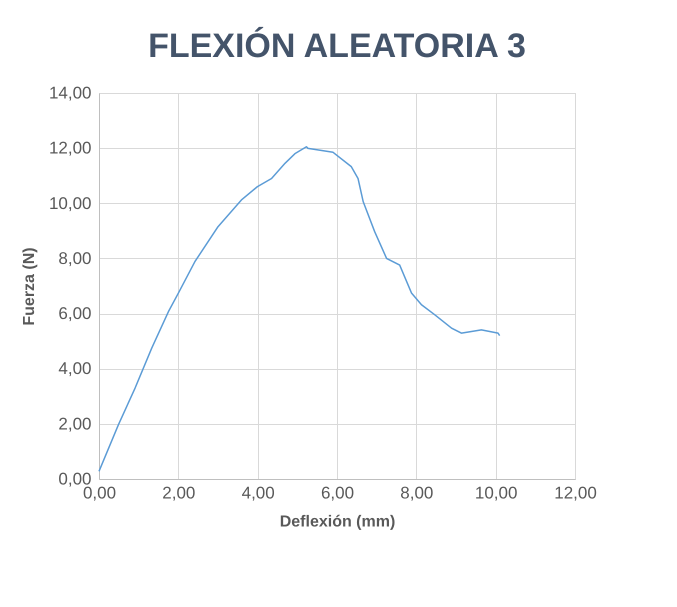 The height and width of the screenshot is (607, 677). What do you see at coordinates (179, 493) in the screenshot?
I see `x-tick-label: 2,00` at bounding box center [179, 493].